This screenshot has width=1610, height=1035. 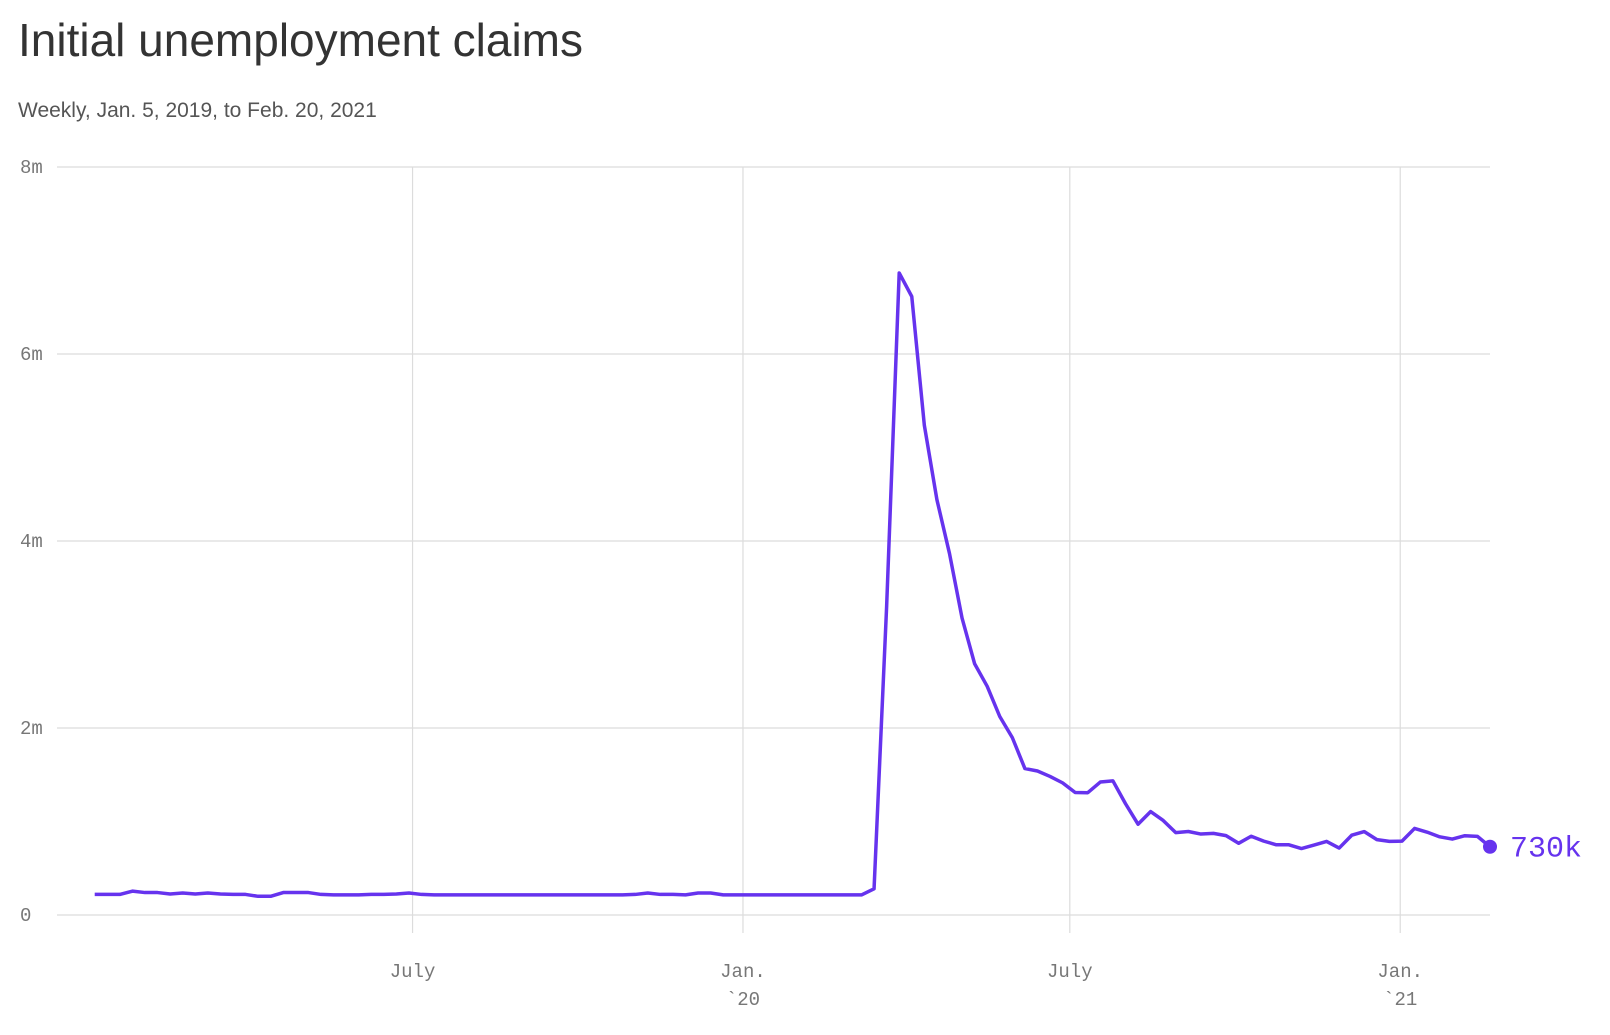 I want to click on x-tick-label: Jan. `21, so click(x=1400, y=986).